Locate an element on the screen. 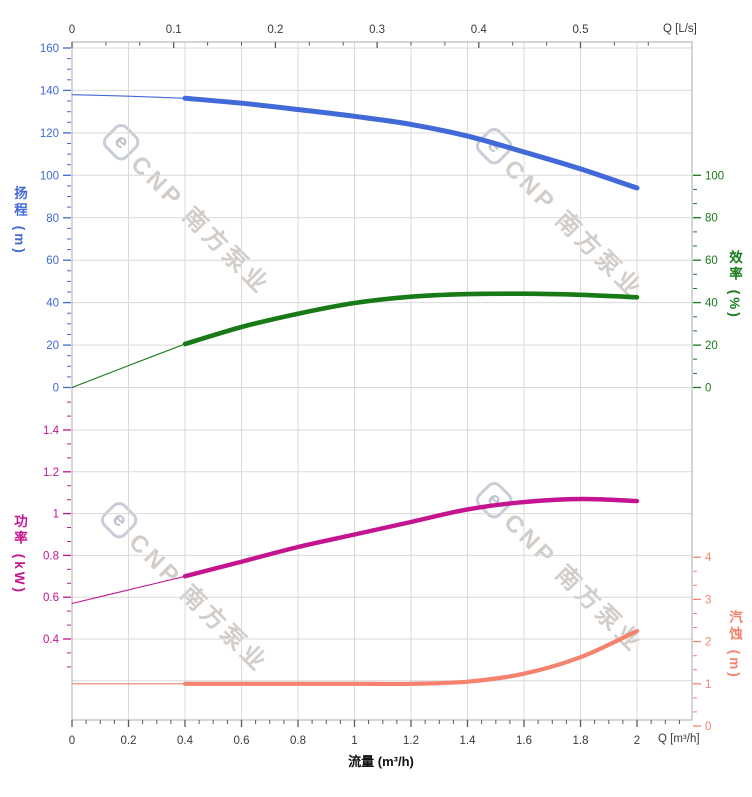 Image resolution: width=752 pixels, height=797 pixels. tick-label-efficiency: 0 is located at coordinates (708, 389).